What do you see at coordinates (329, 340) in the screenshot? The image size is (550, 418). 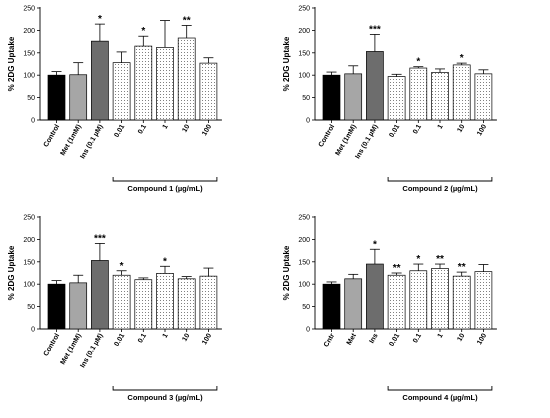 I see `x-tick-label: Cntr` at bounding box center [329, 340].